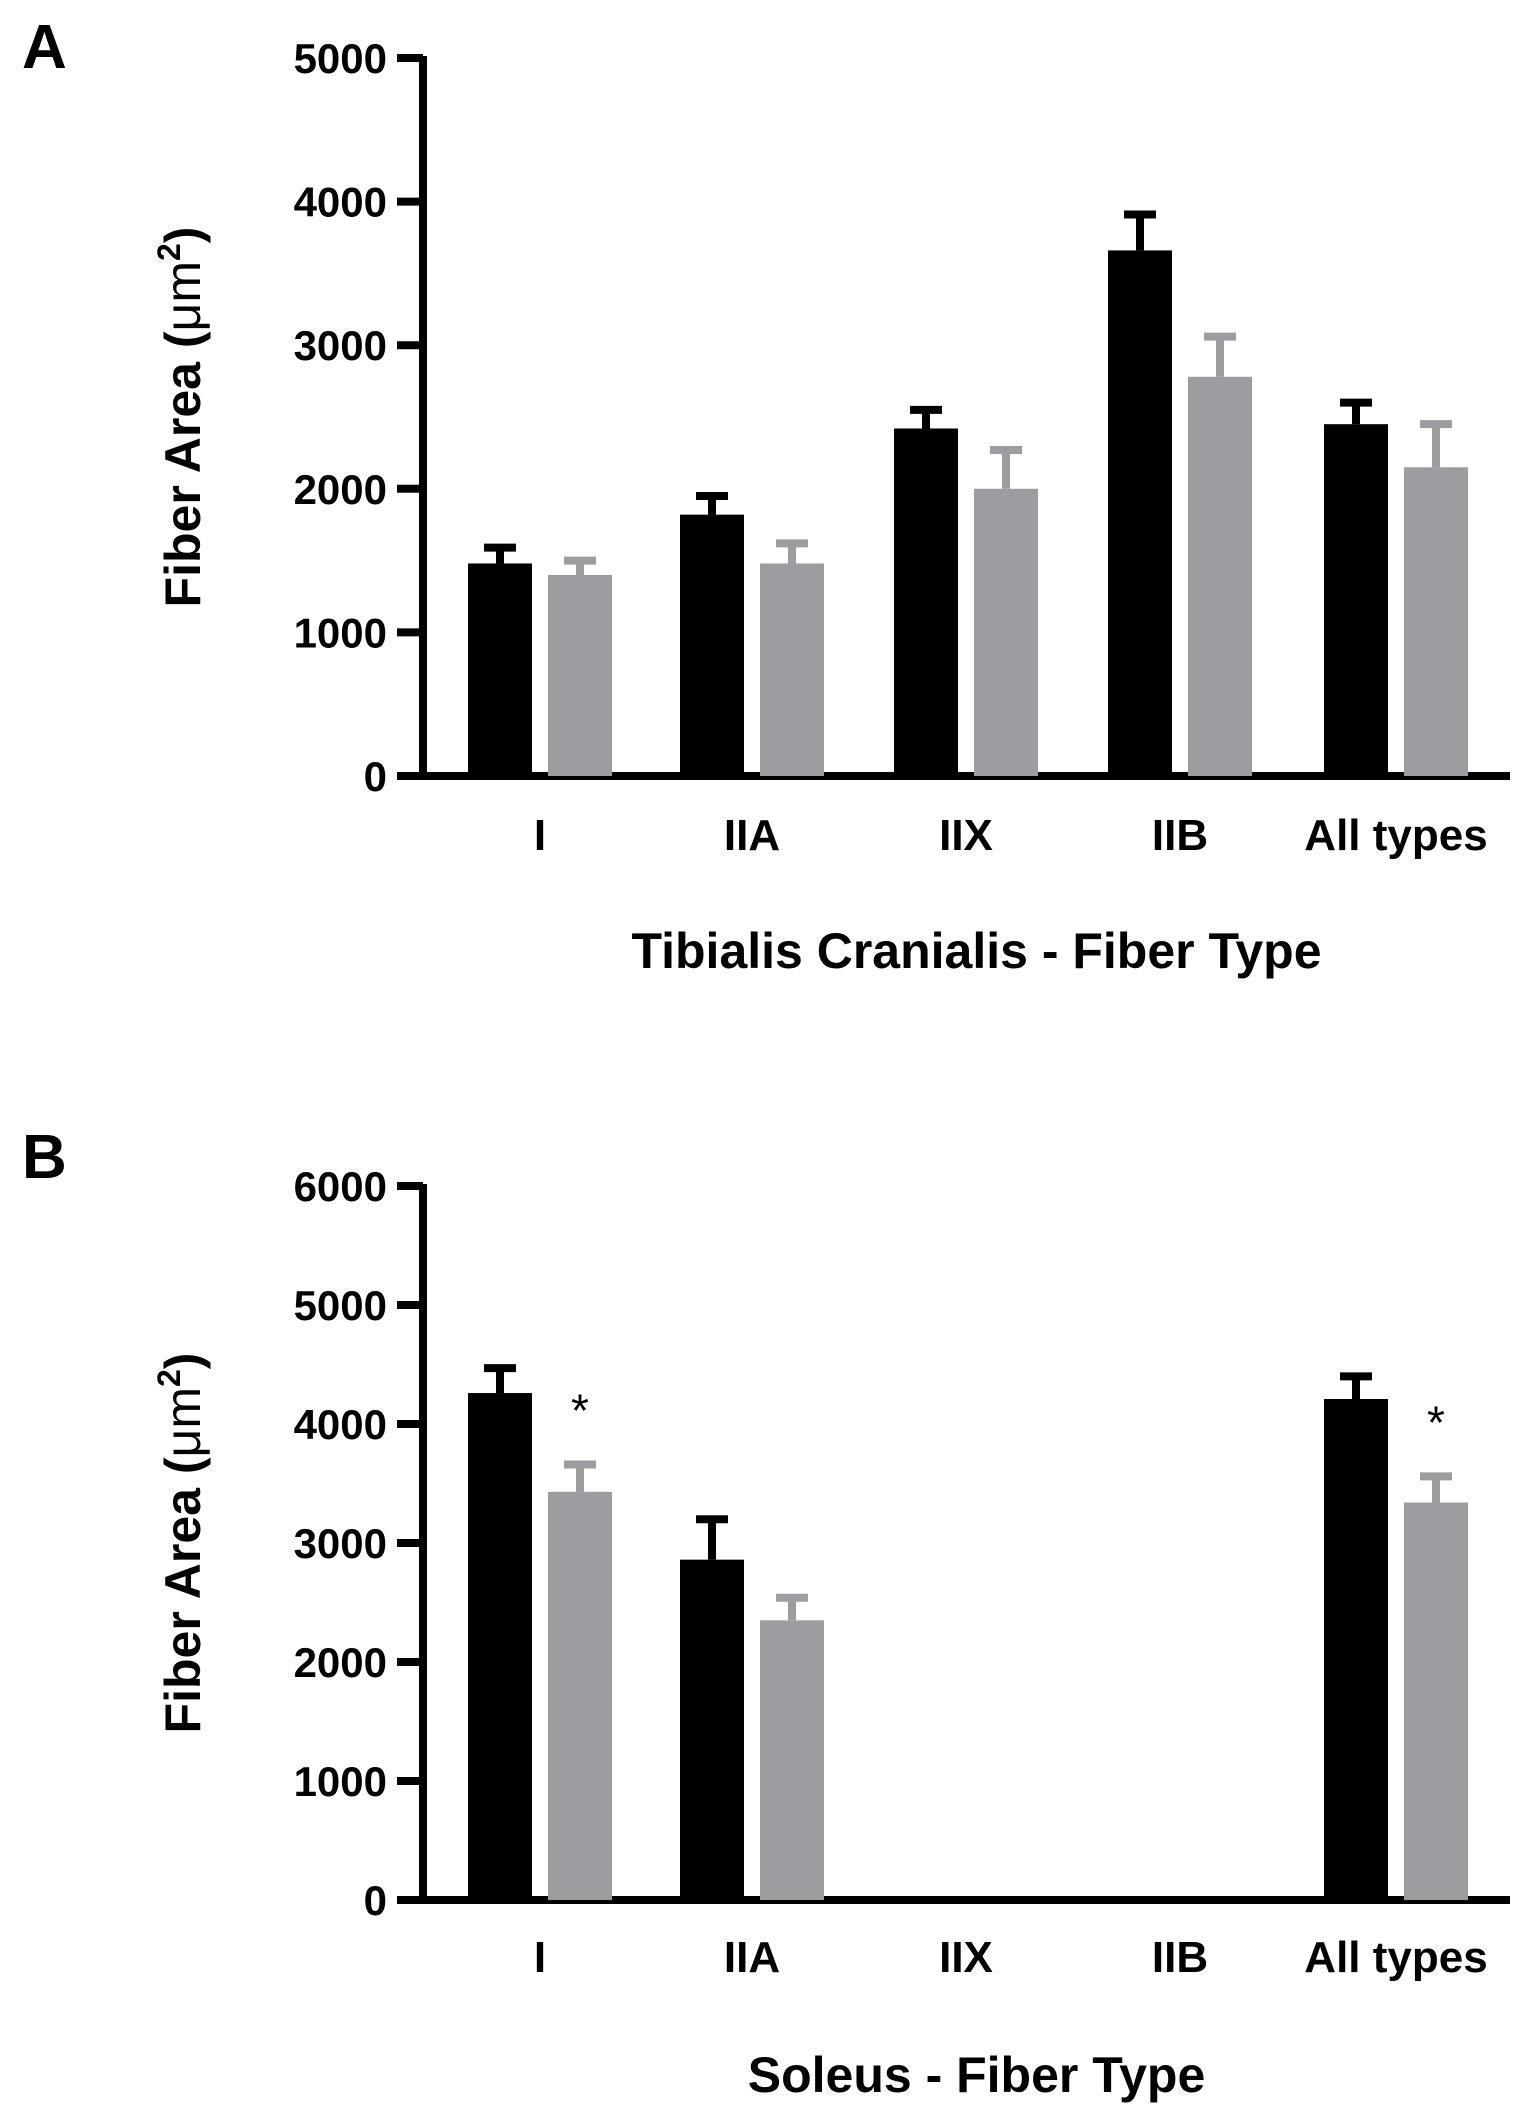 The height and width of the screenshot is (2126, 1530). Describe the element at coordinates (977, 2075) in the screenshot. I see `x-axis-title: Soleus - Fiber Type` at that location.